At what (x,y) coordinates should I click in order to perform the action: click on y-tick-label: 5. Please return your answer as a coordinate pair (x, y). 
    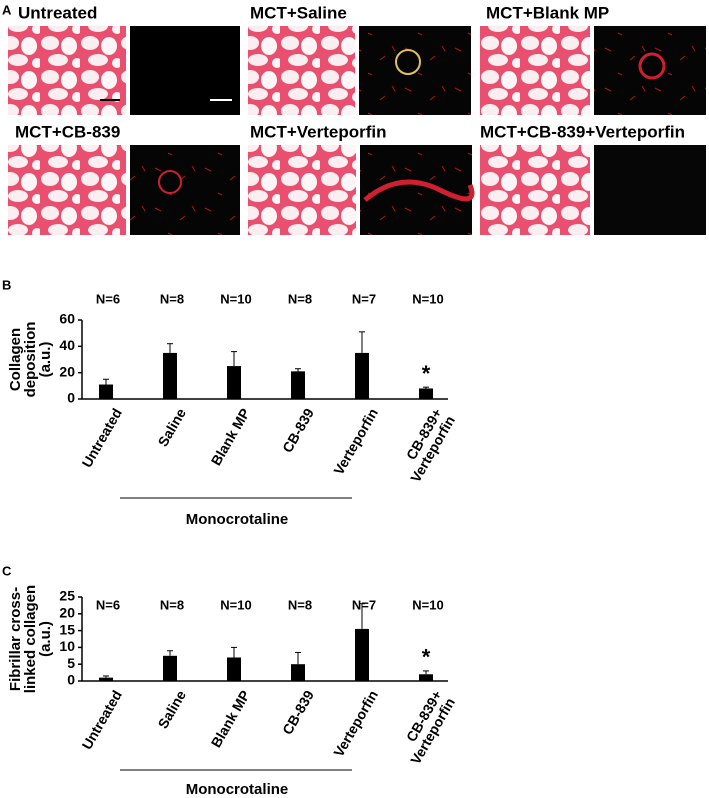
    Looking at the image, I should click on (71, 663).